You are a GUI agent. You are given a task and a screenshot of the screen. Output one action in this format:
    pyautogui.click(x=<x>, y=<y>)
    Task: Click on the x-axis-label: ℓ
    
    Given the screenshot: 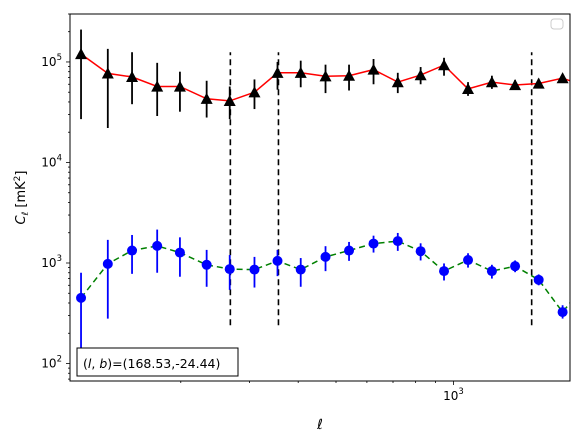 What is the action you would take?
    pyautogui.click(x=319, y=425)
    